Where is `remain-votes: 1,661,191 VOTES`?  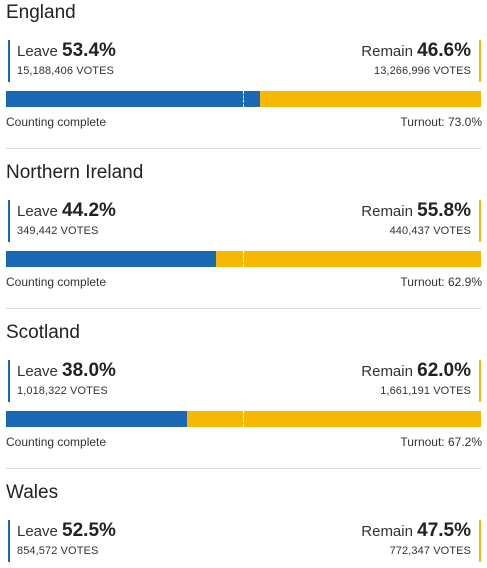 remain-votes: 1,661,191 VOTES is located at coordinates (425, 391).